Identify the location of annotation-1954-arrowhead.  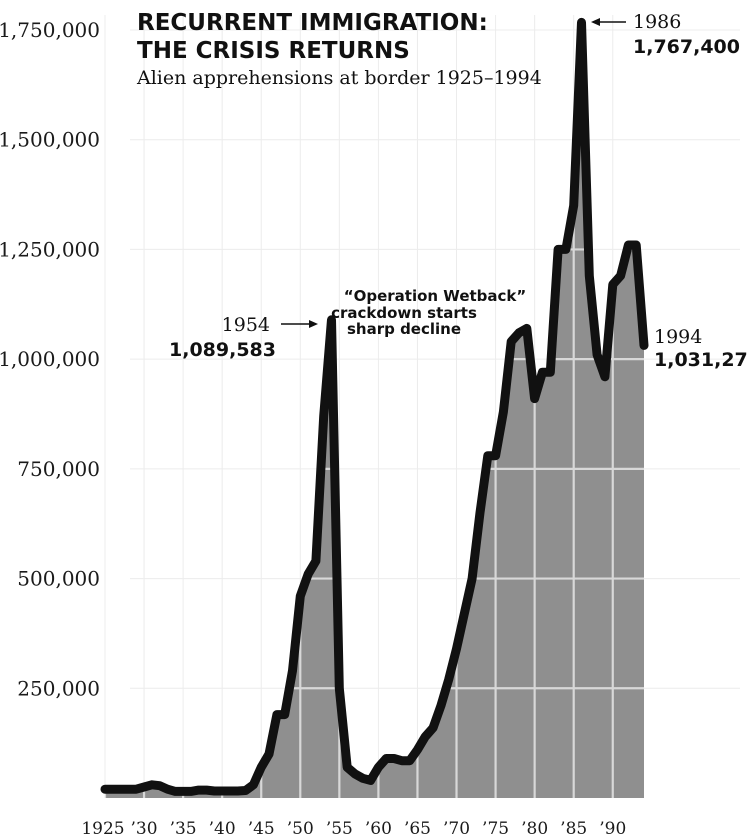
(313, 324).